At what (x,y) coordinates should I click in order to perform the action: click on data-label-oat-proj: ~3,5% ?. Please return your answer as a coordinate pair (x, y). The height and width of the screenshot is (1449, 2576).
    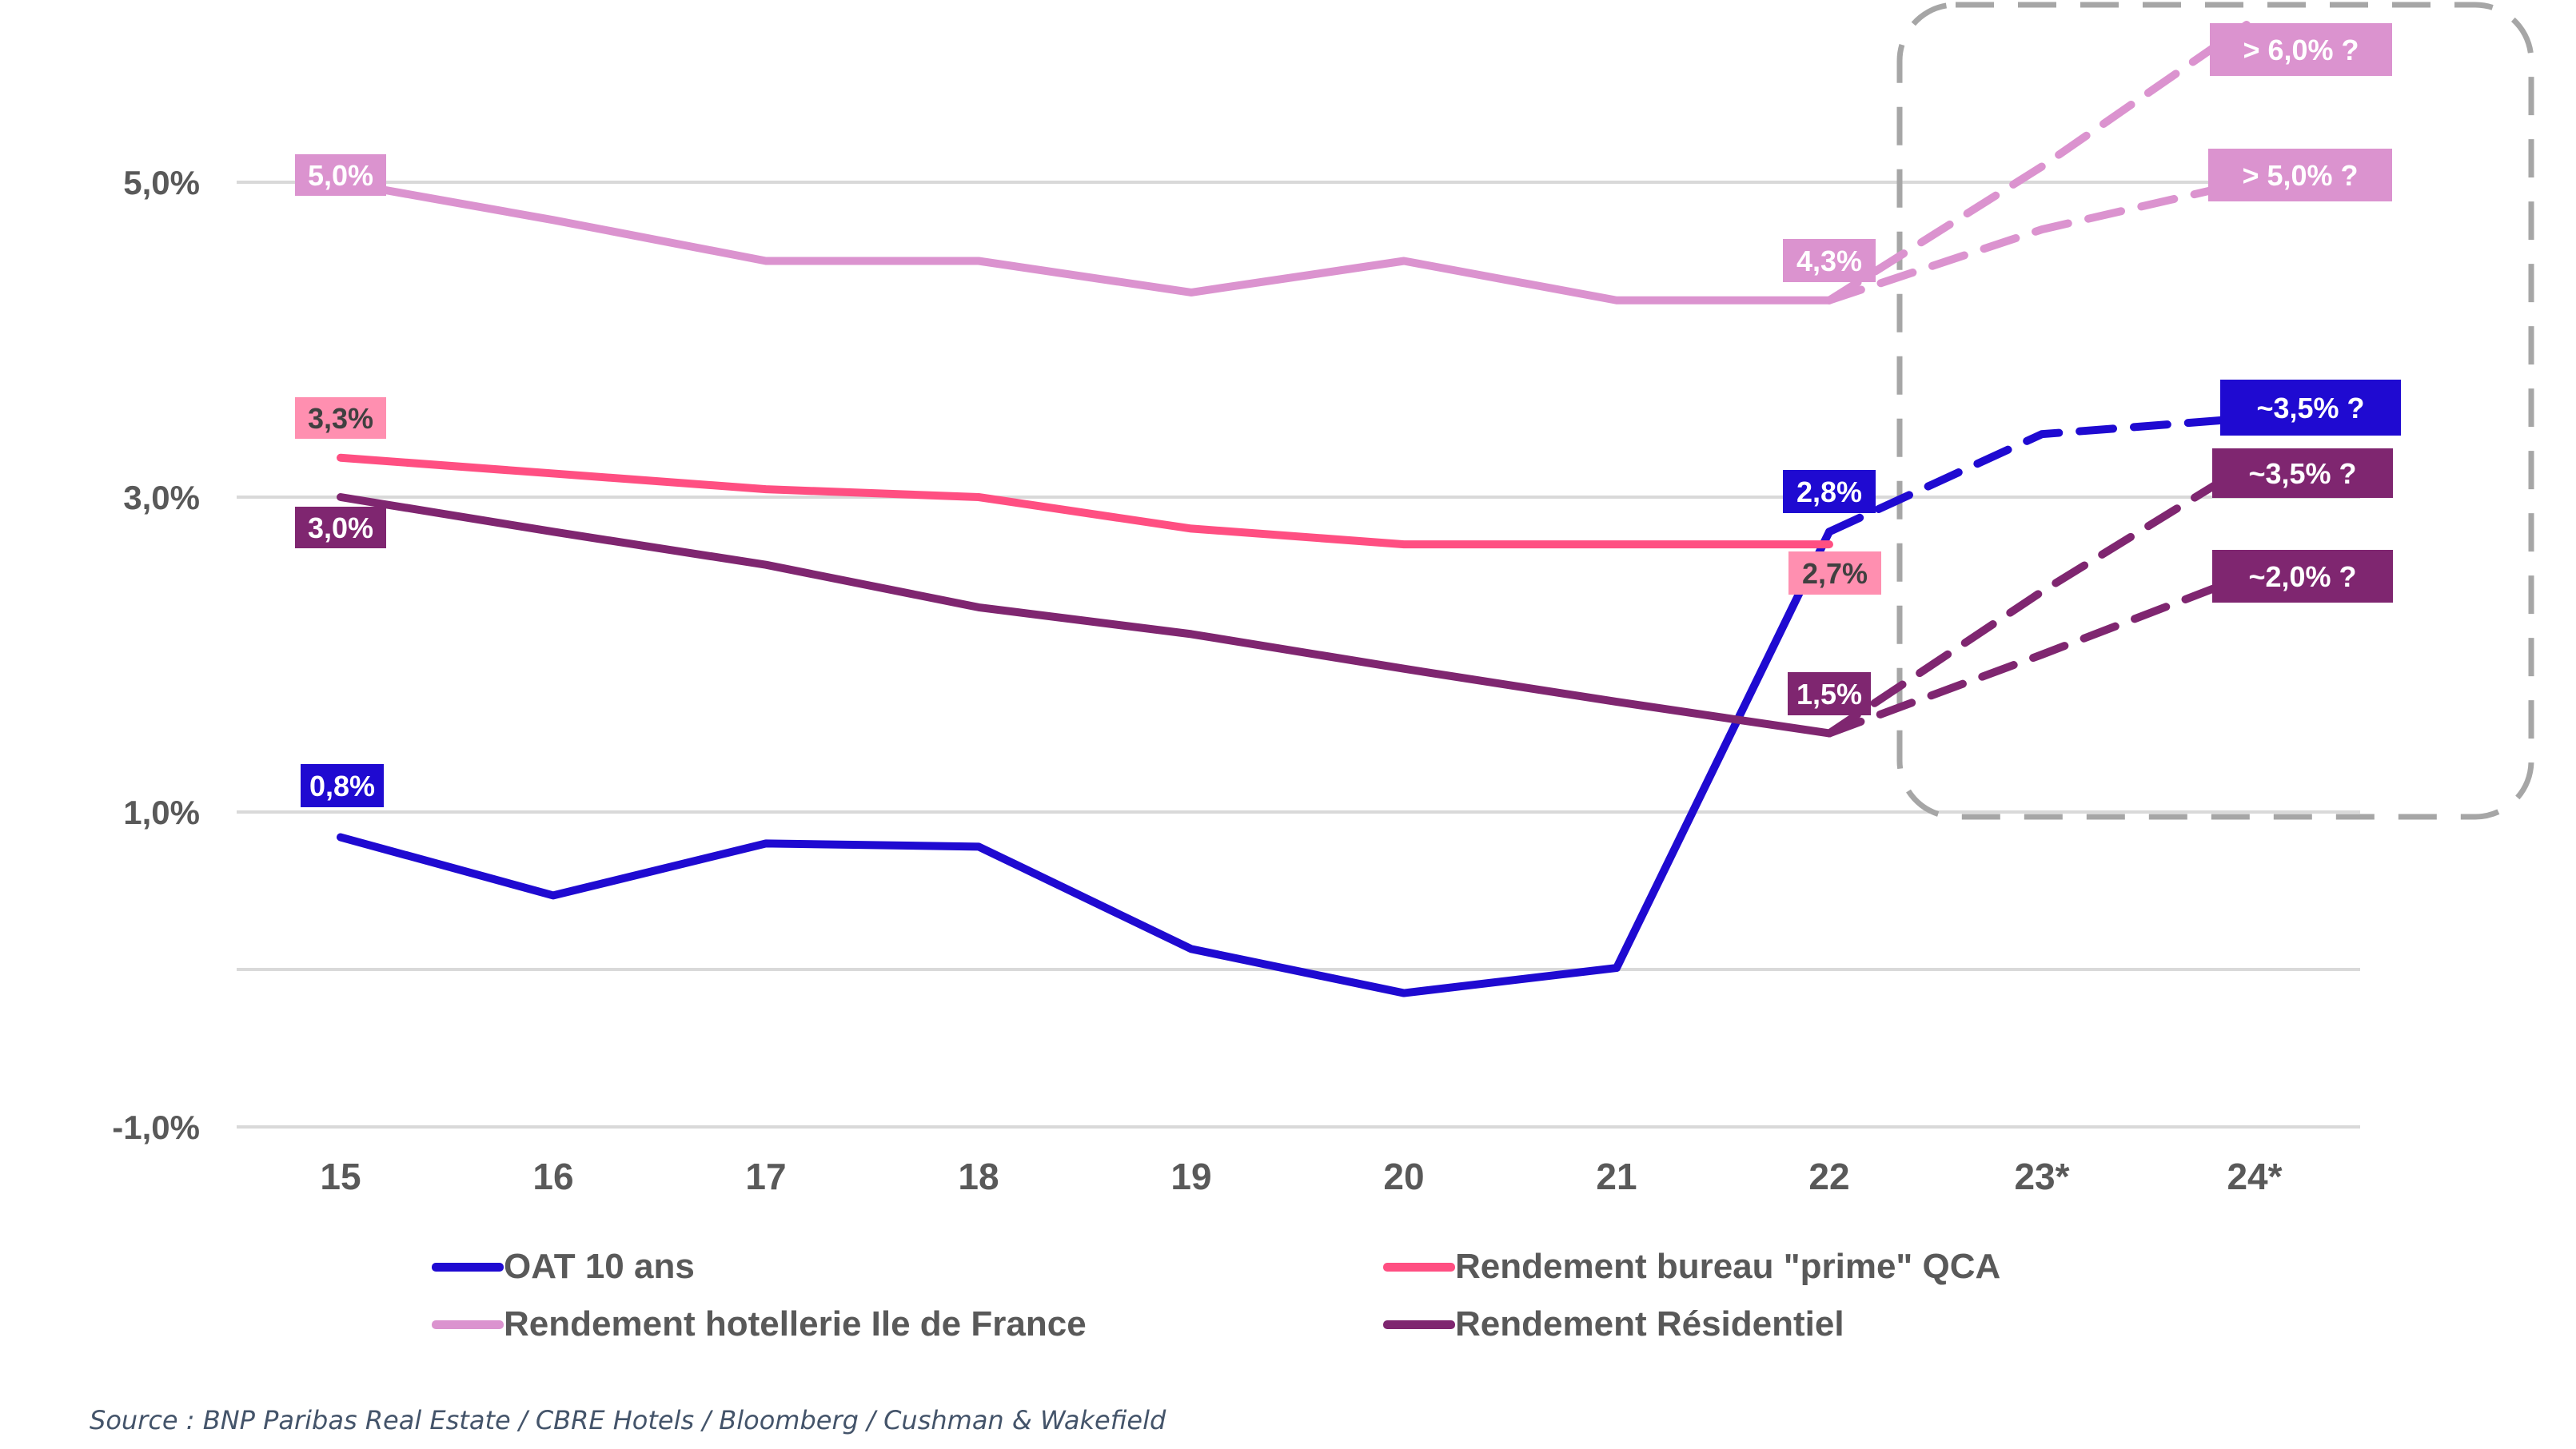
    Looking at the image, I should click on (2310, 408).